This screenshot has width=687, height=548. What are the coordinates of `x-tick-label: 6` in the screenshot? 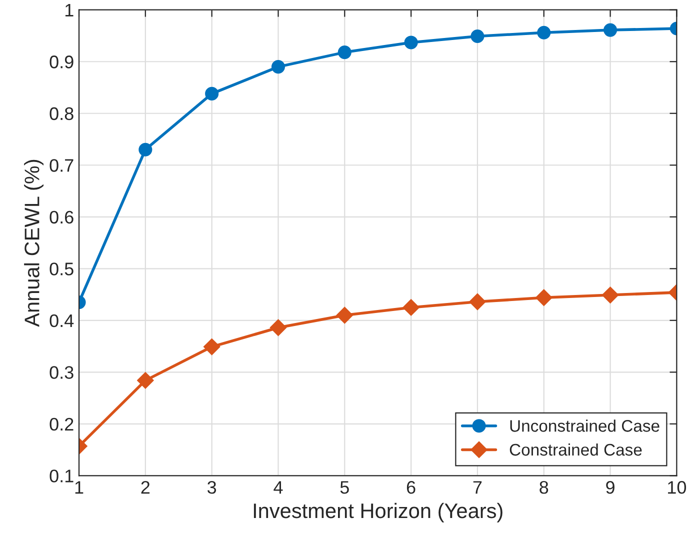 It's located at (411, 487).